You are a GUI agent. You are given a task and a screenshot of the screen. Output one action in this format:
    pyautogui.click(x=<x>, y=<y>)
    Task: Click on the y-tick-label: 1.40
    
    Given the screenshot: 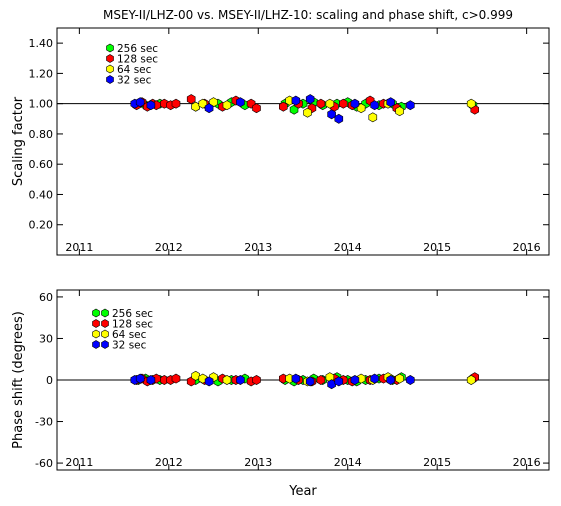 What is the action you would take?
    pyautogui.click(x=41, y=43)
    